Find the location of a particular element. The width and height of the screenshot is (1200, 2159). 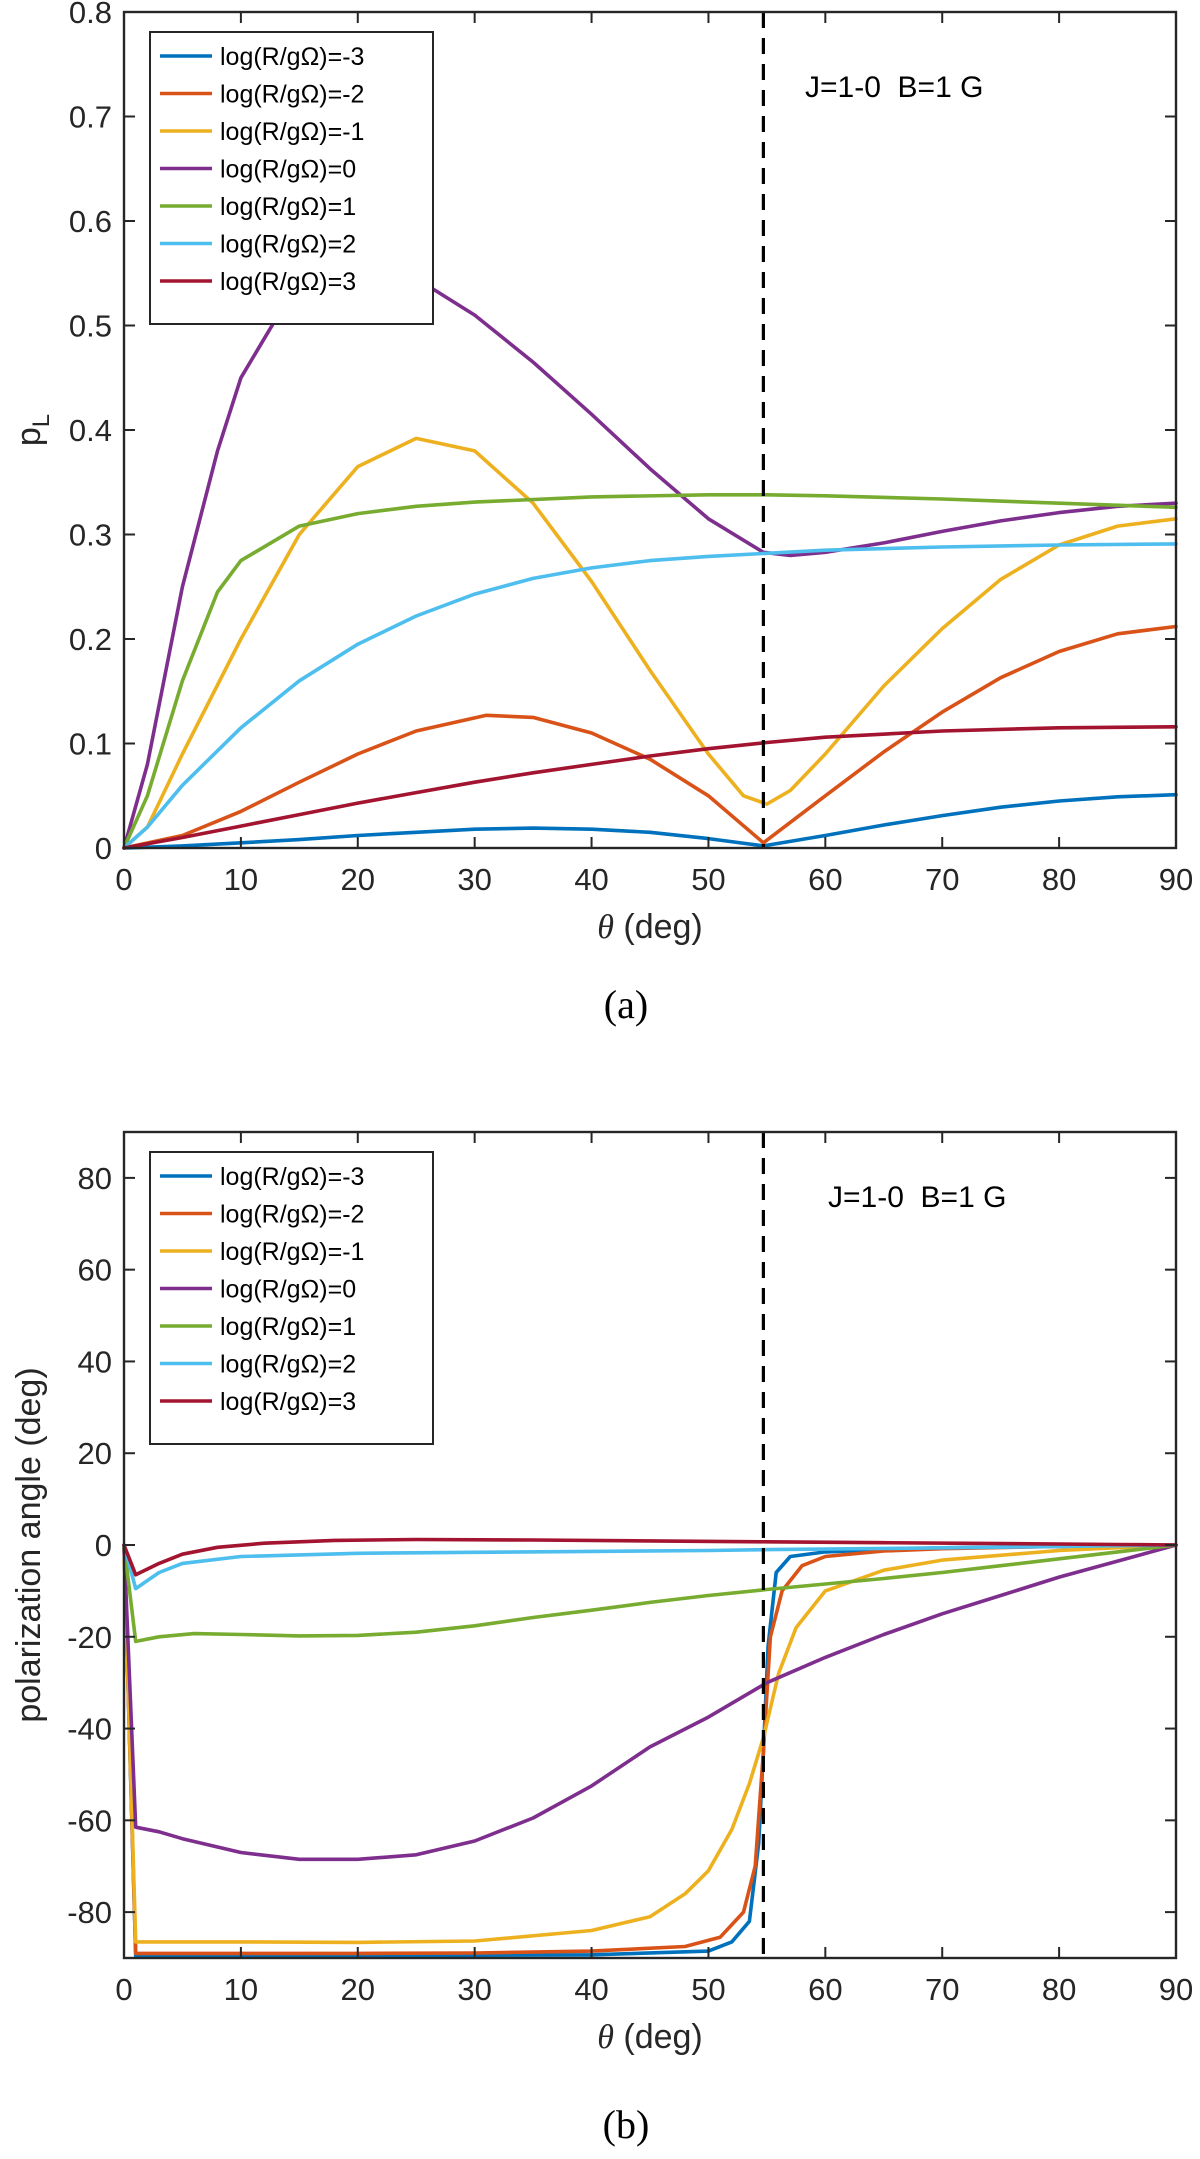

y-axis-label-sub: L is located at coordinates (41, 420).